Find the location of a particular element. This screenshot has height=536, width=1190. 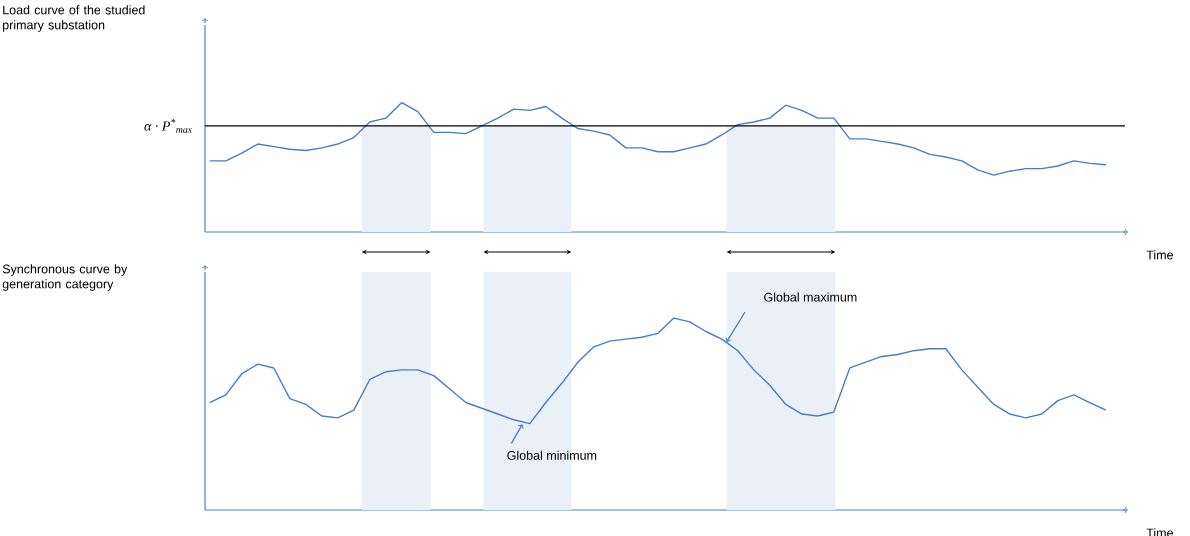

x-axis-title: Time is located at coordinates (1159, 255).